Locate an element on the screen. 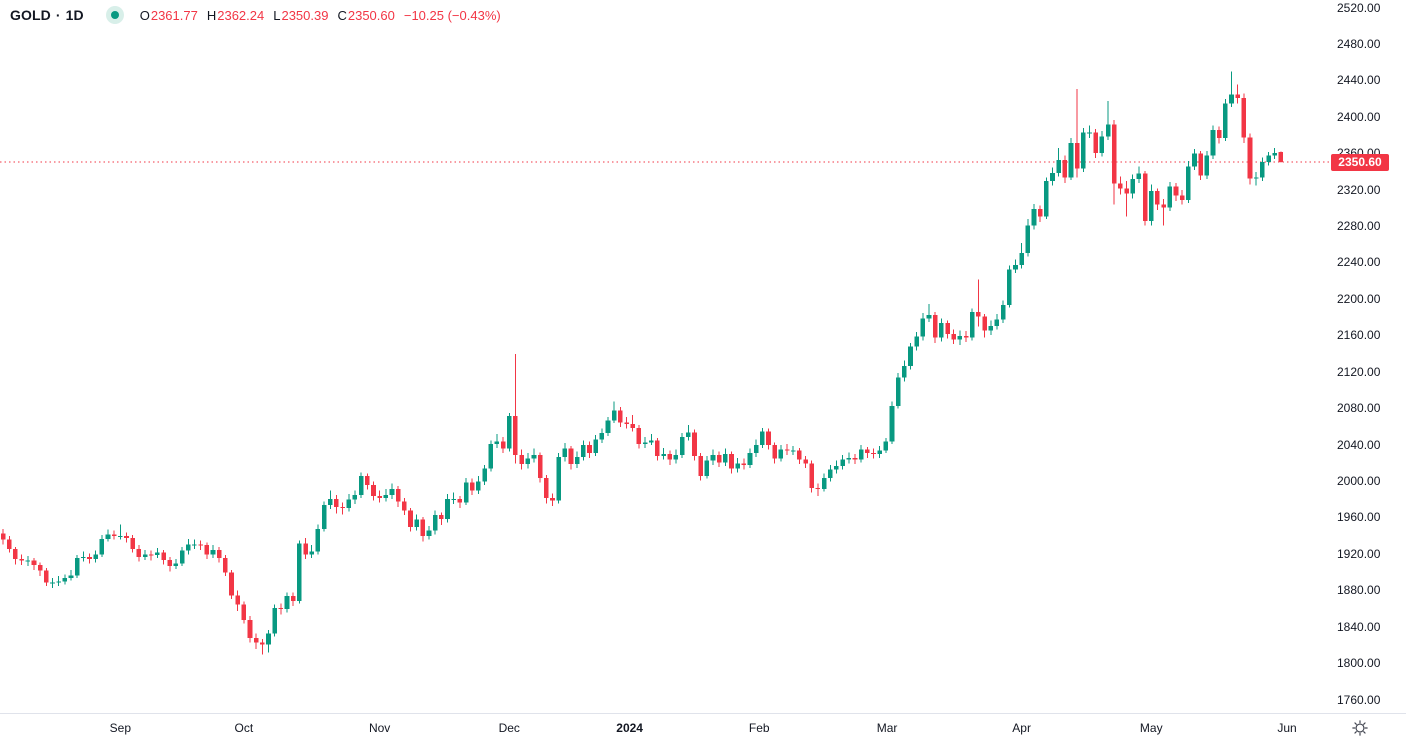 The image size is (1406, 749). price-axis-label: 2440.00 is located at coordinates (1359, 80).